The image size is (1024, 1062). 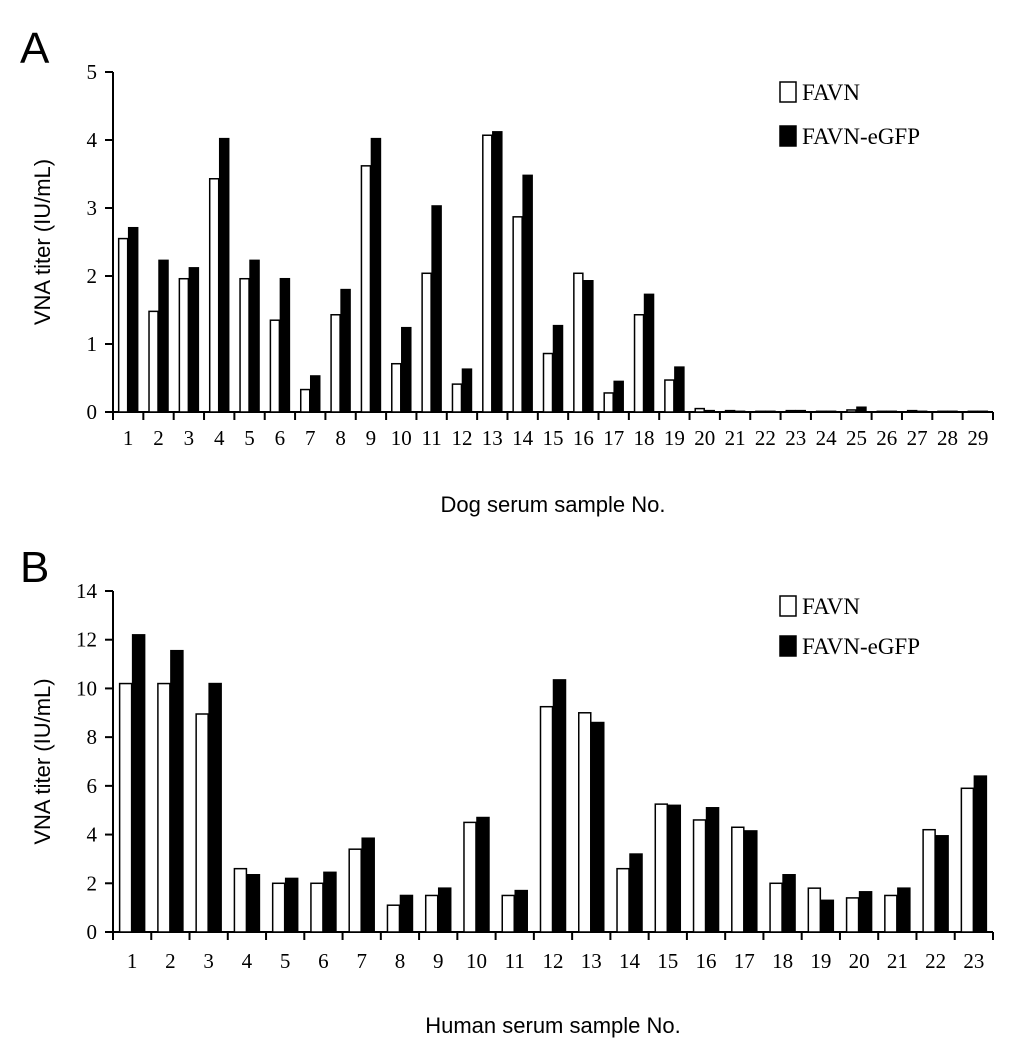 I want to click on panel-a-x-tick-label: 2, so click(x=158, y=438).